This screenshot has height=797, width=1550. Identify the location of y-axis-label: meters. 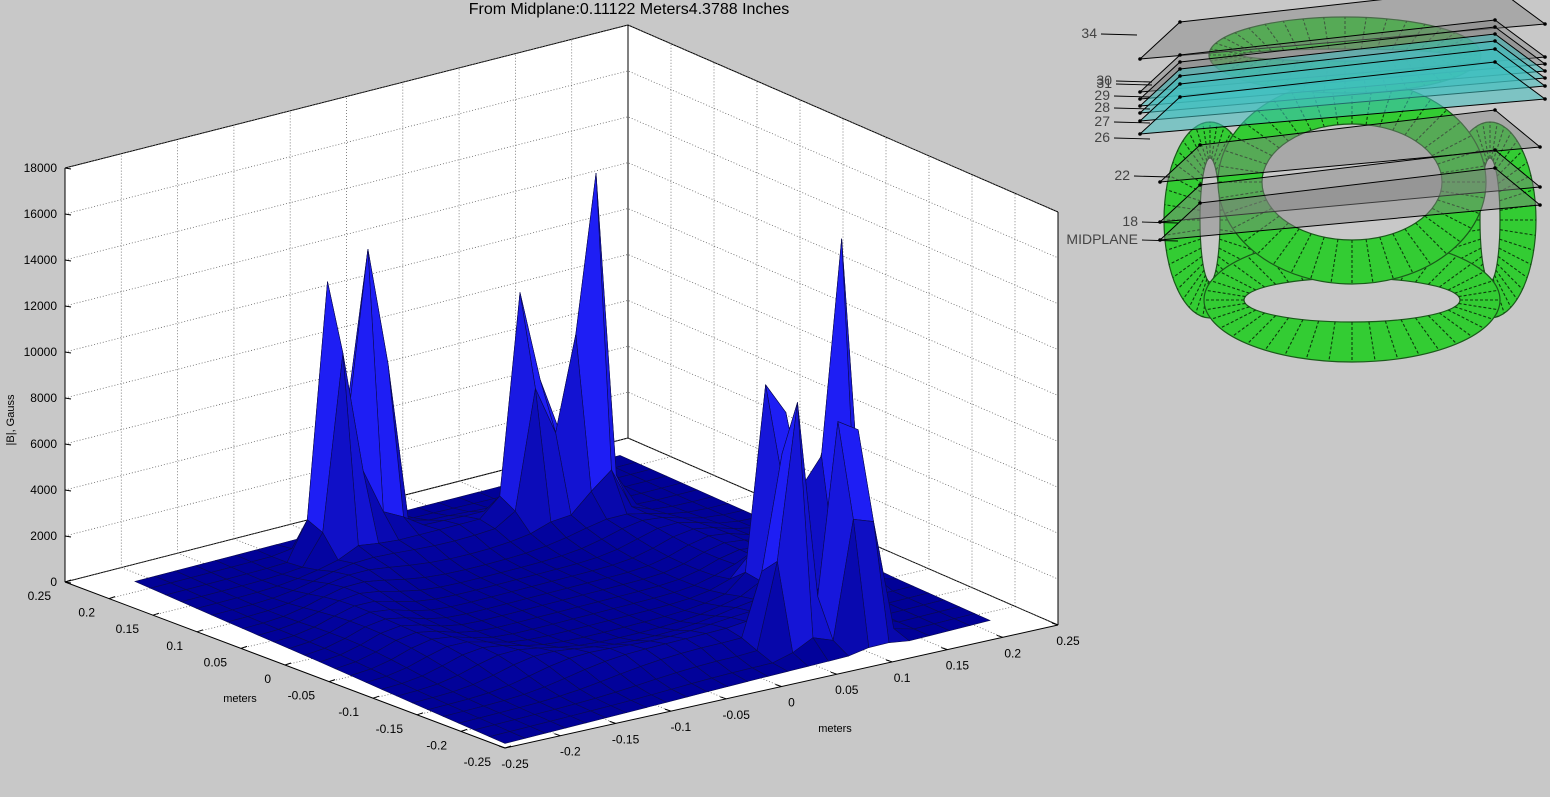
(240, 699).